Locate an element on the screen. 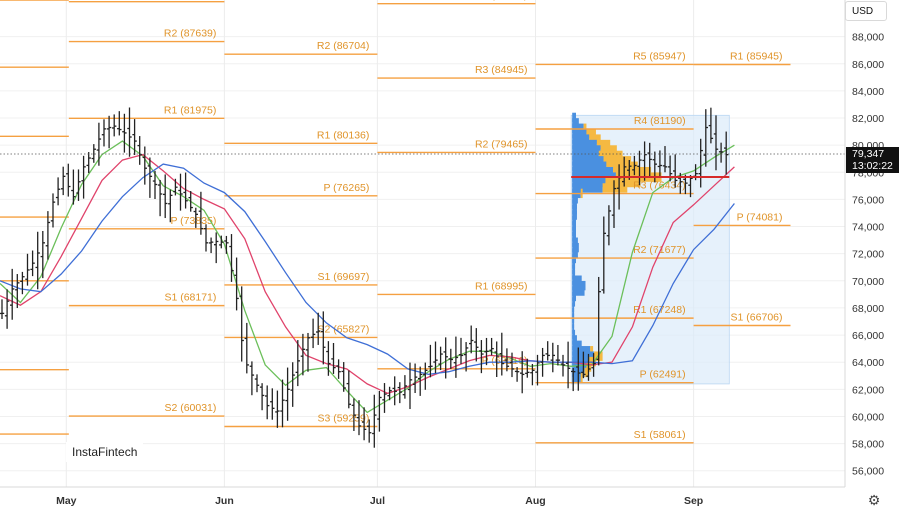  price-tick-label: 88,000 is located at coordinates (868, 38).